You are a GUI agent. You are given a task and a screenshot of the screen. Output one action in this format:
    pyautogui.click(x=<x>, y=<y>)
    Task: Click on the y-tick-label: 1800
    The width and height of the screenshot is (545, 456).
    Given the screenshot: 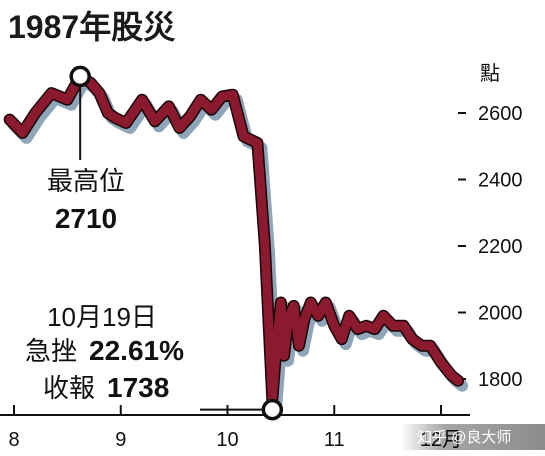 What is the action you would take?
    pyautogui.click(x=500, y=380)
    